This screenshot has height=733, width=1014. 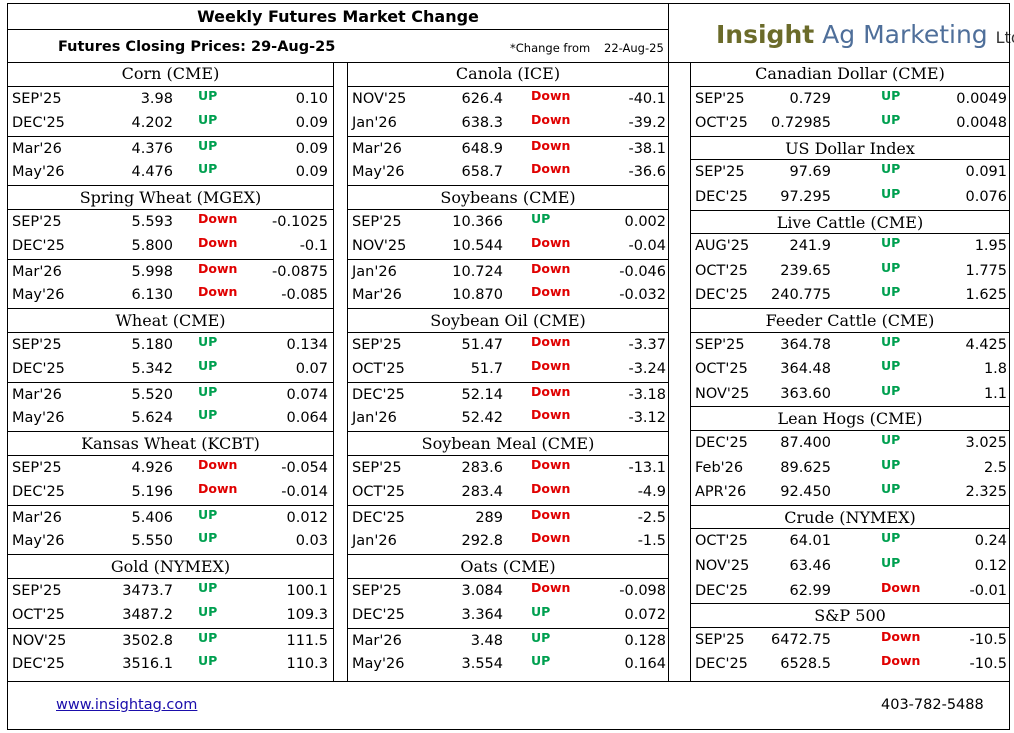 I want to click on closing-price: 89.625, so click(x=805, y=467).